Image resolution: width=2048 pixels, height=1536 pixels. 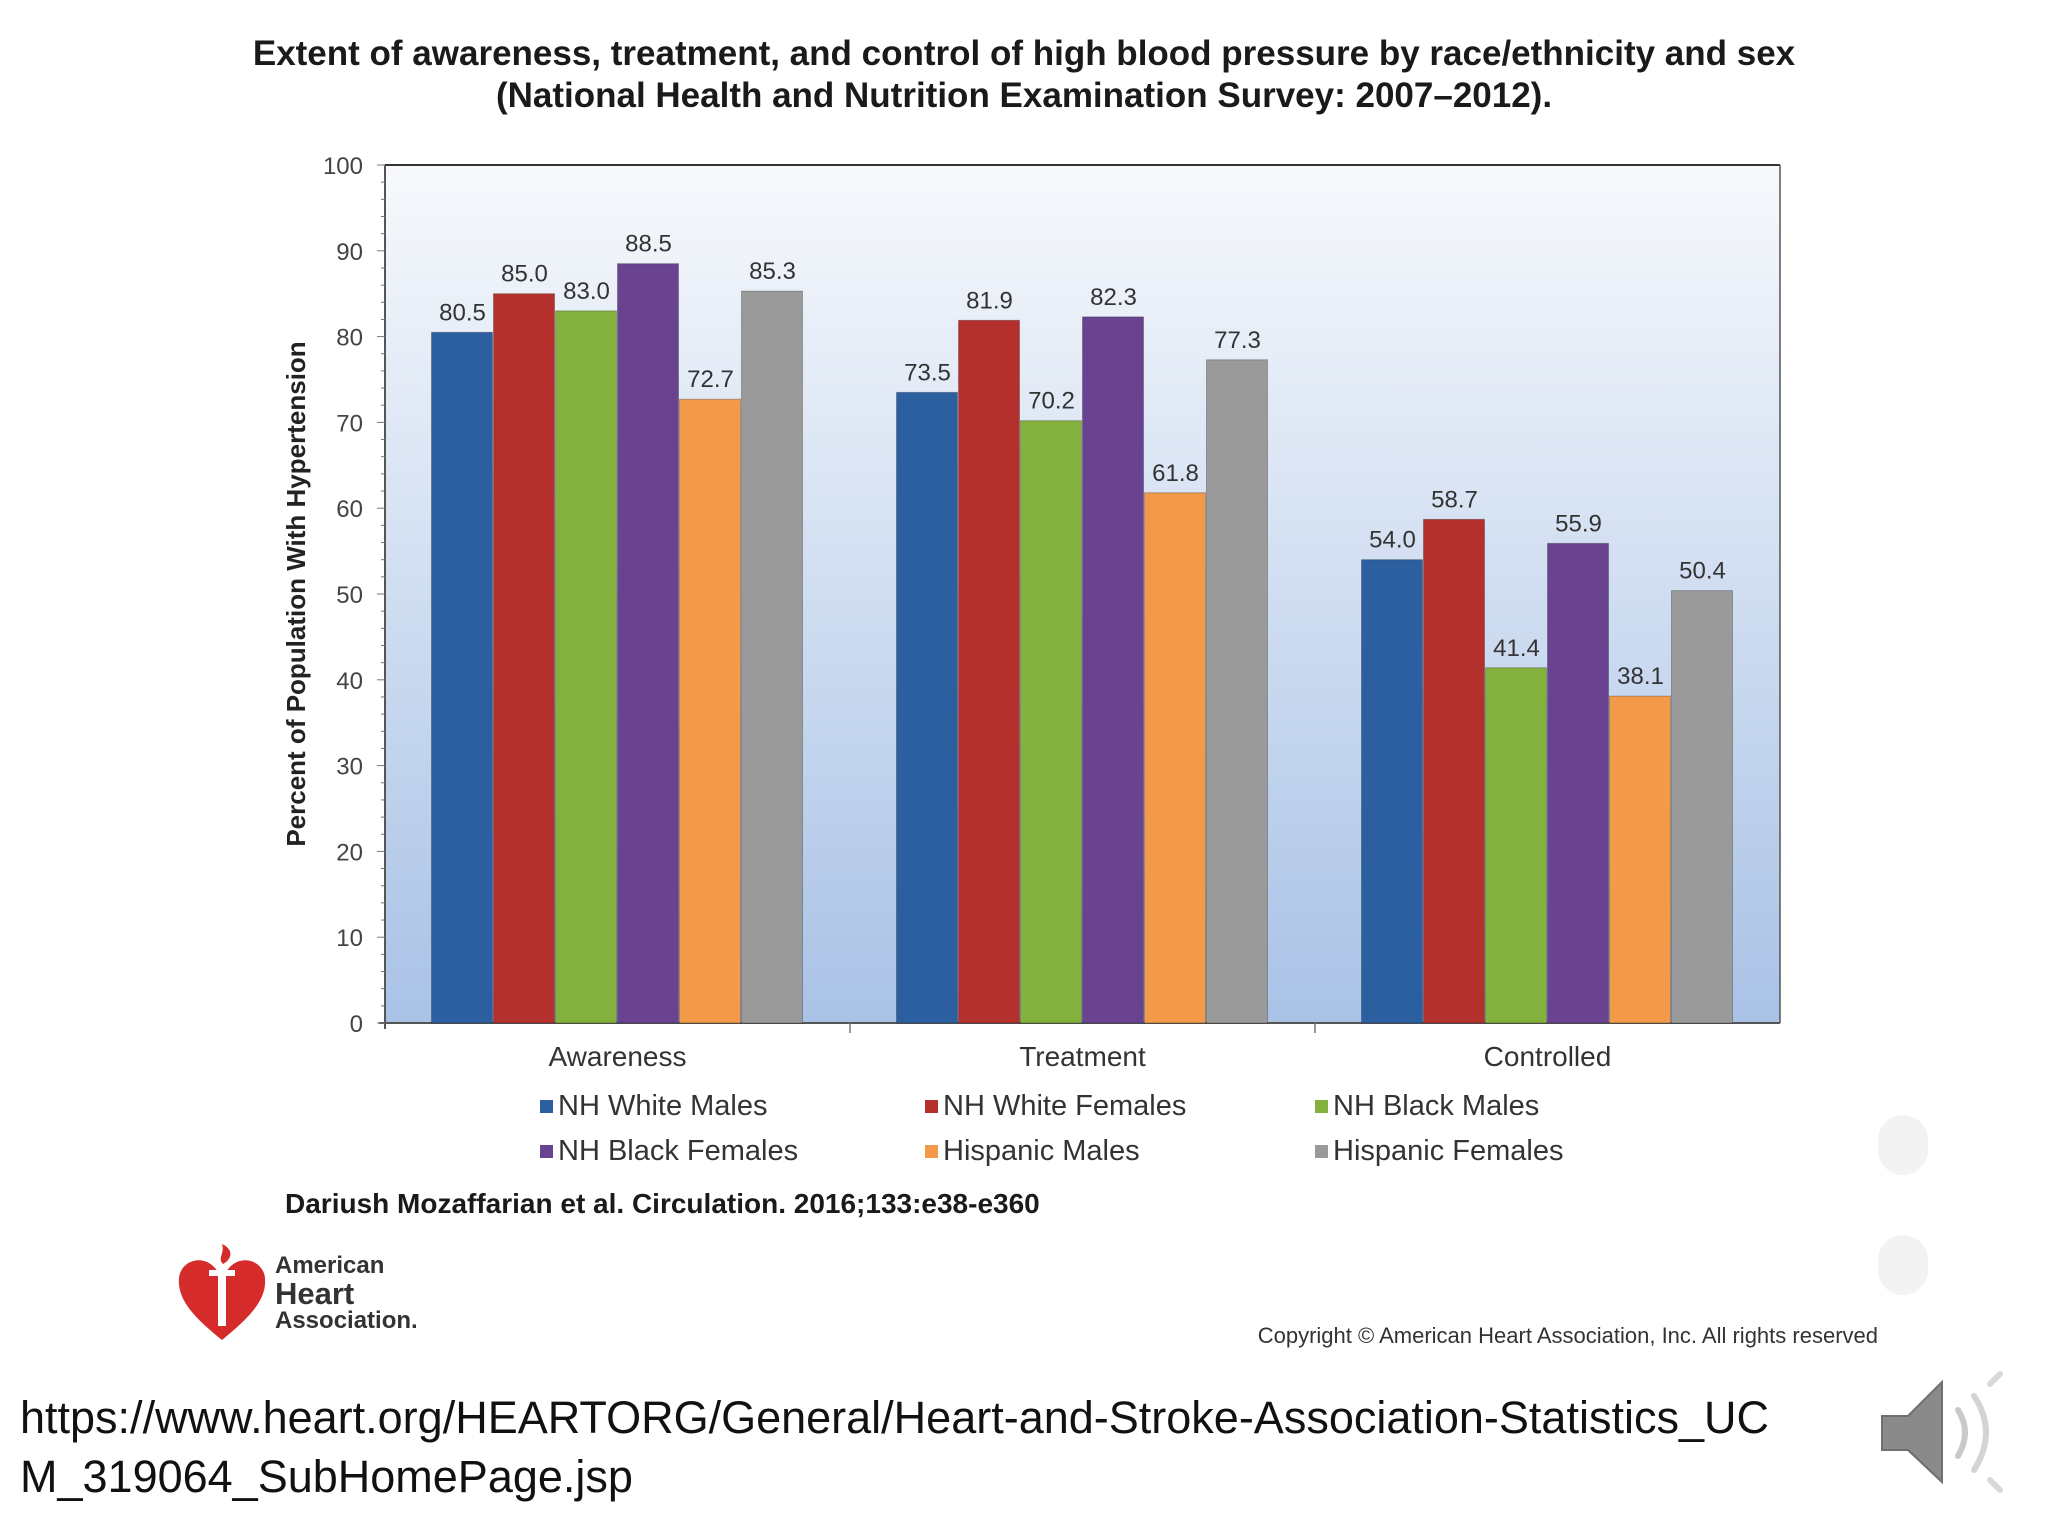 What do you see at coordinates (663, 1106) in the screenshot?
I see `legend-label: NH White Males` at bounding box center [663, 1106].